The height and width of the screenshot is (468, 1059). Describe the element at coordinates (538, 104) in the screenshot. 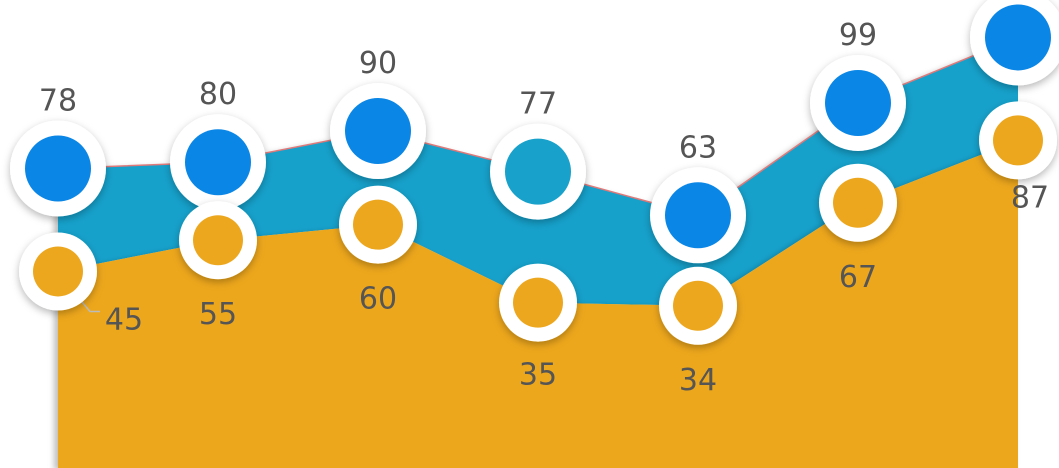

I see `upper-data-label: 77` at that location.